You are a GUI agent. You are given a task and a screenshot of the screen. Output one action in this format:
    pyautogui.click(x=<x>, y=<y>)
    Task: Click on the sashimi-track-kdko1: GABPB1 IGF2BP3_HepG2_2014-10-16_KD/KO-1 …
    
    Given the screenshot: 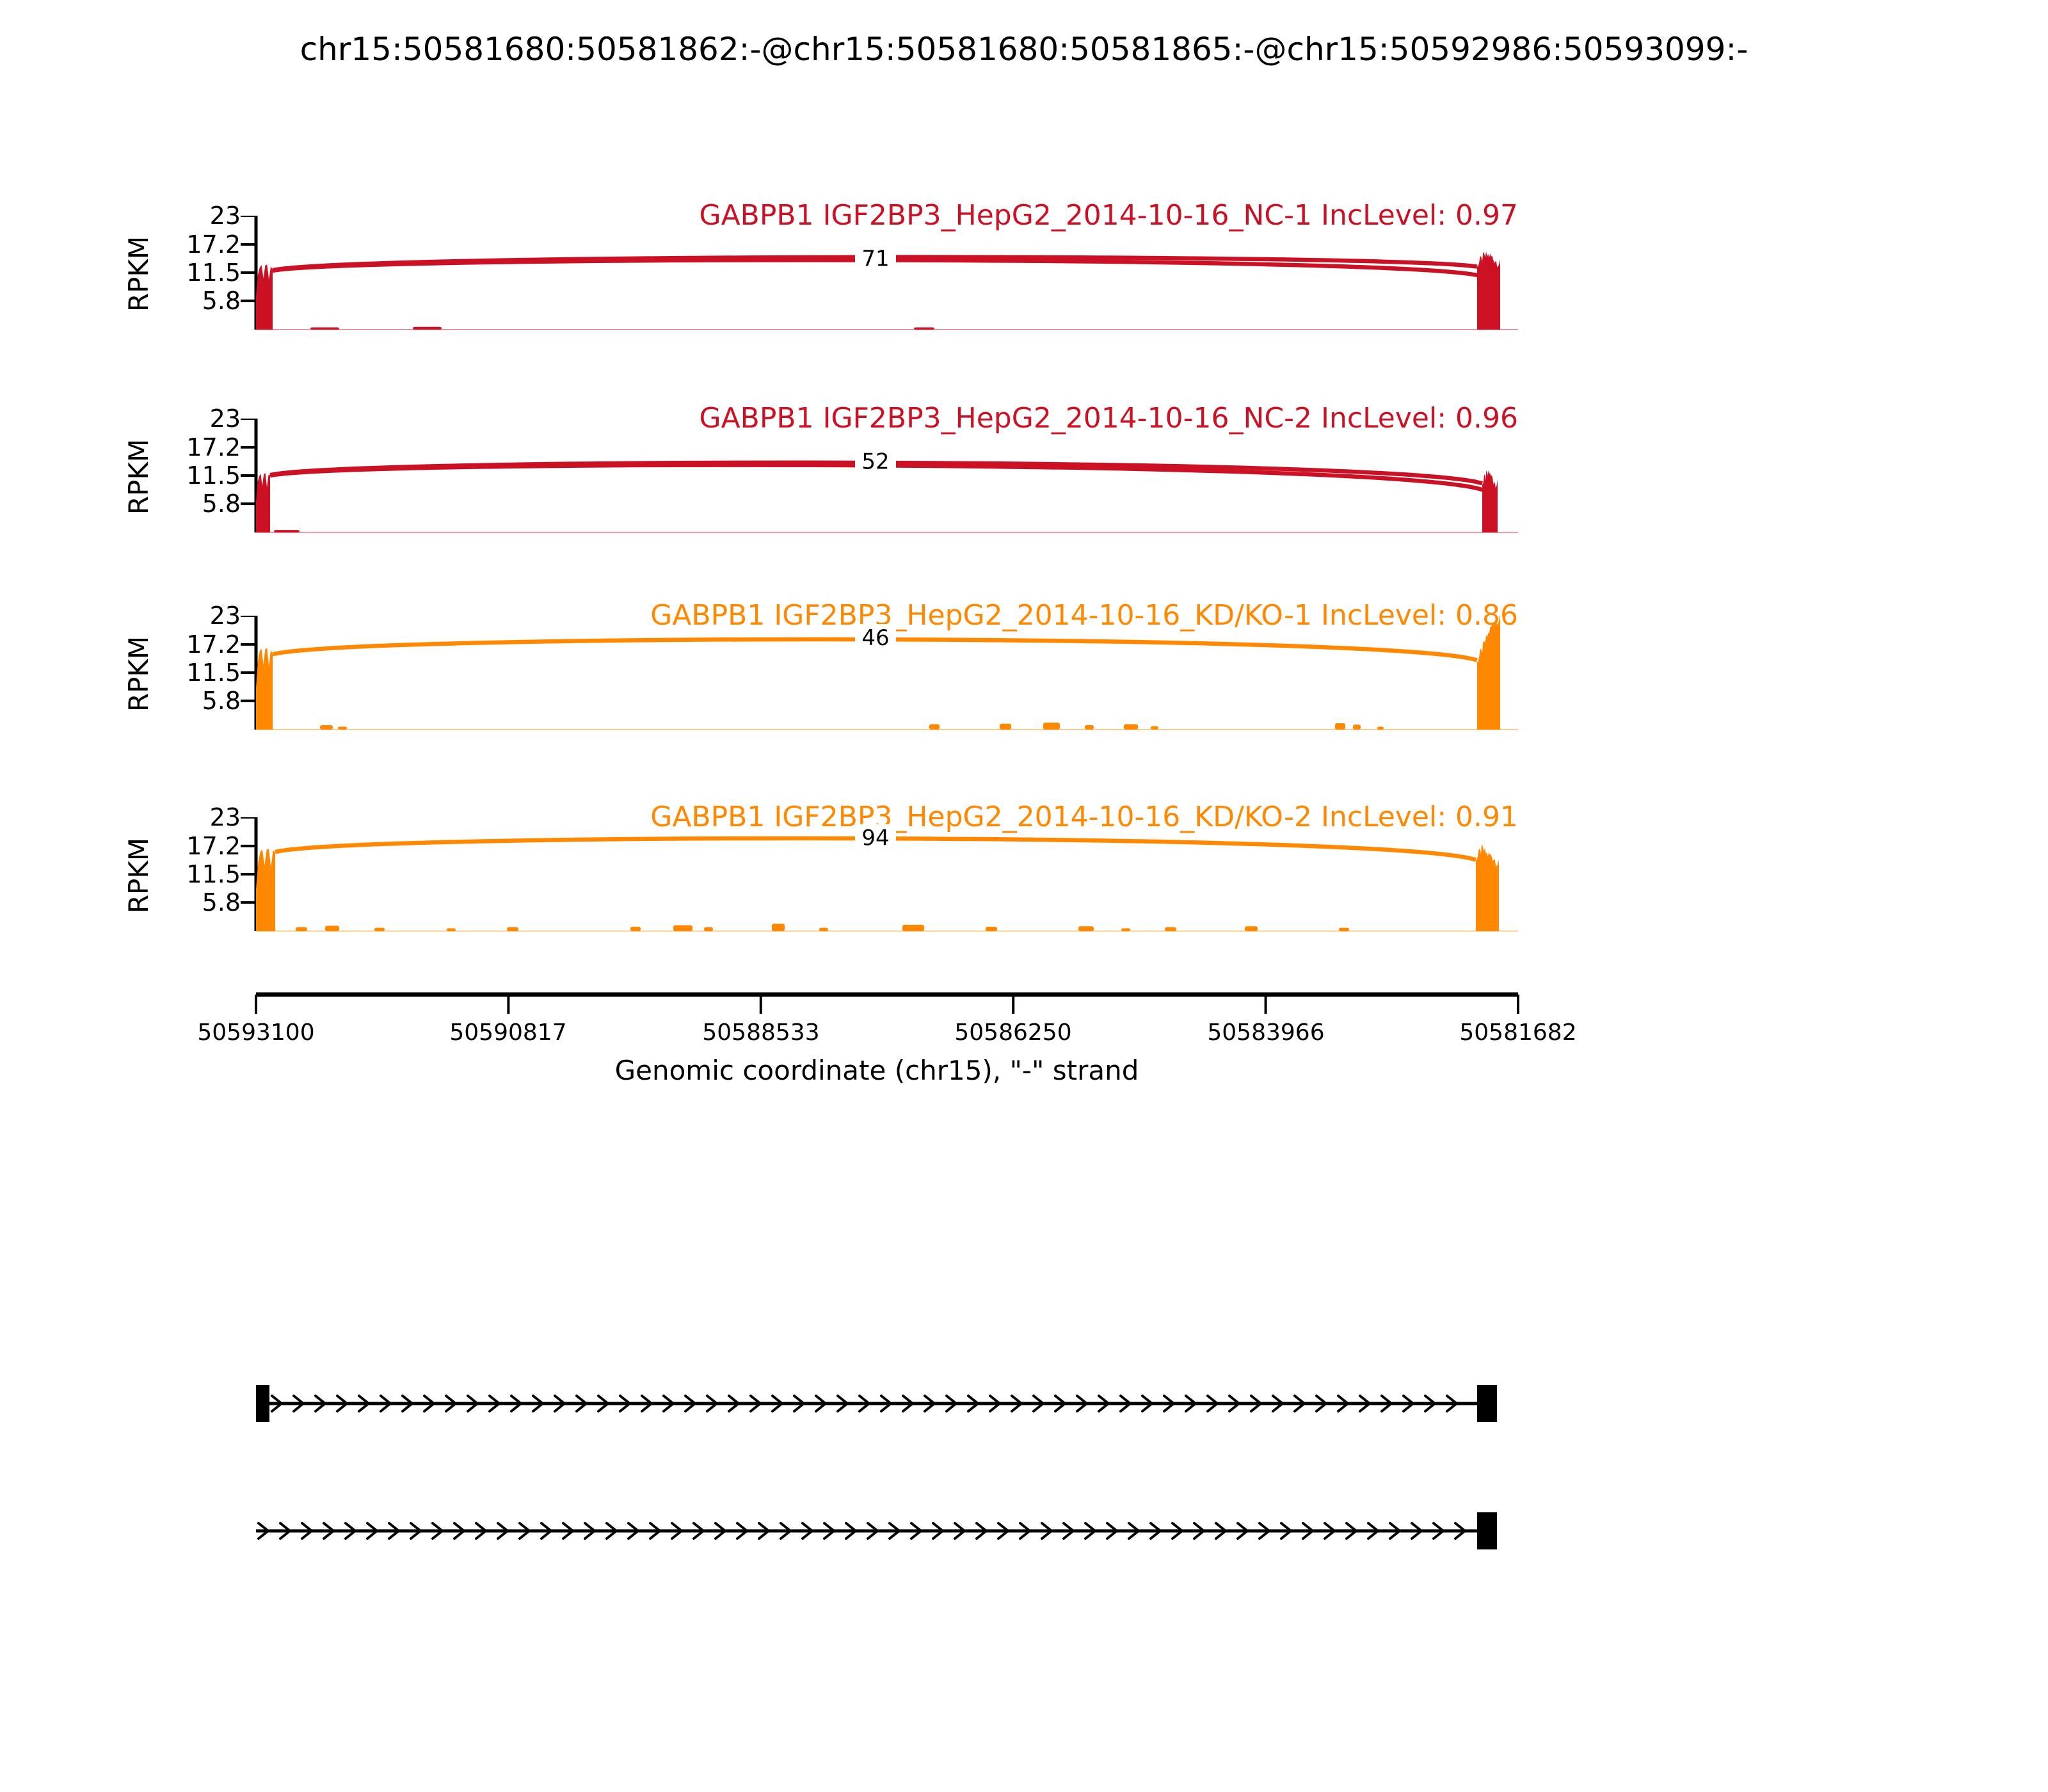 What is the action you would take?
    pyautogui.click(x=1024, y=664)
    